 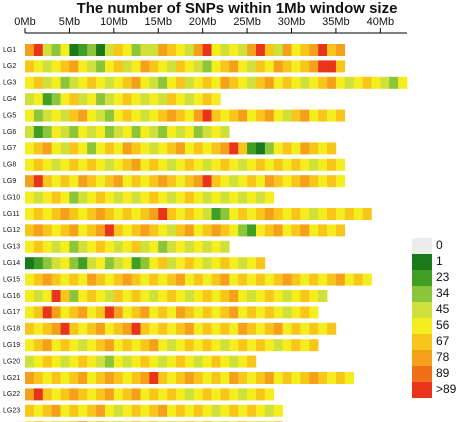 I want to click on row-label: LG8, so click(x=9, y=165).